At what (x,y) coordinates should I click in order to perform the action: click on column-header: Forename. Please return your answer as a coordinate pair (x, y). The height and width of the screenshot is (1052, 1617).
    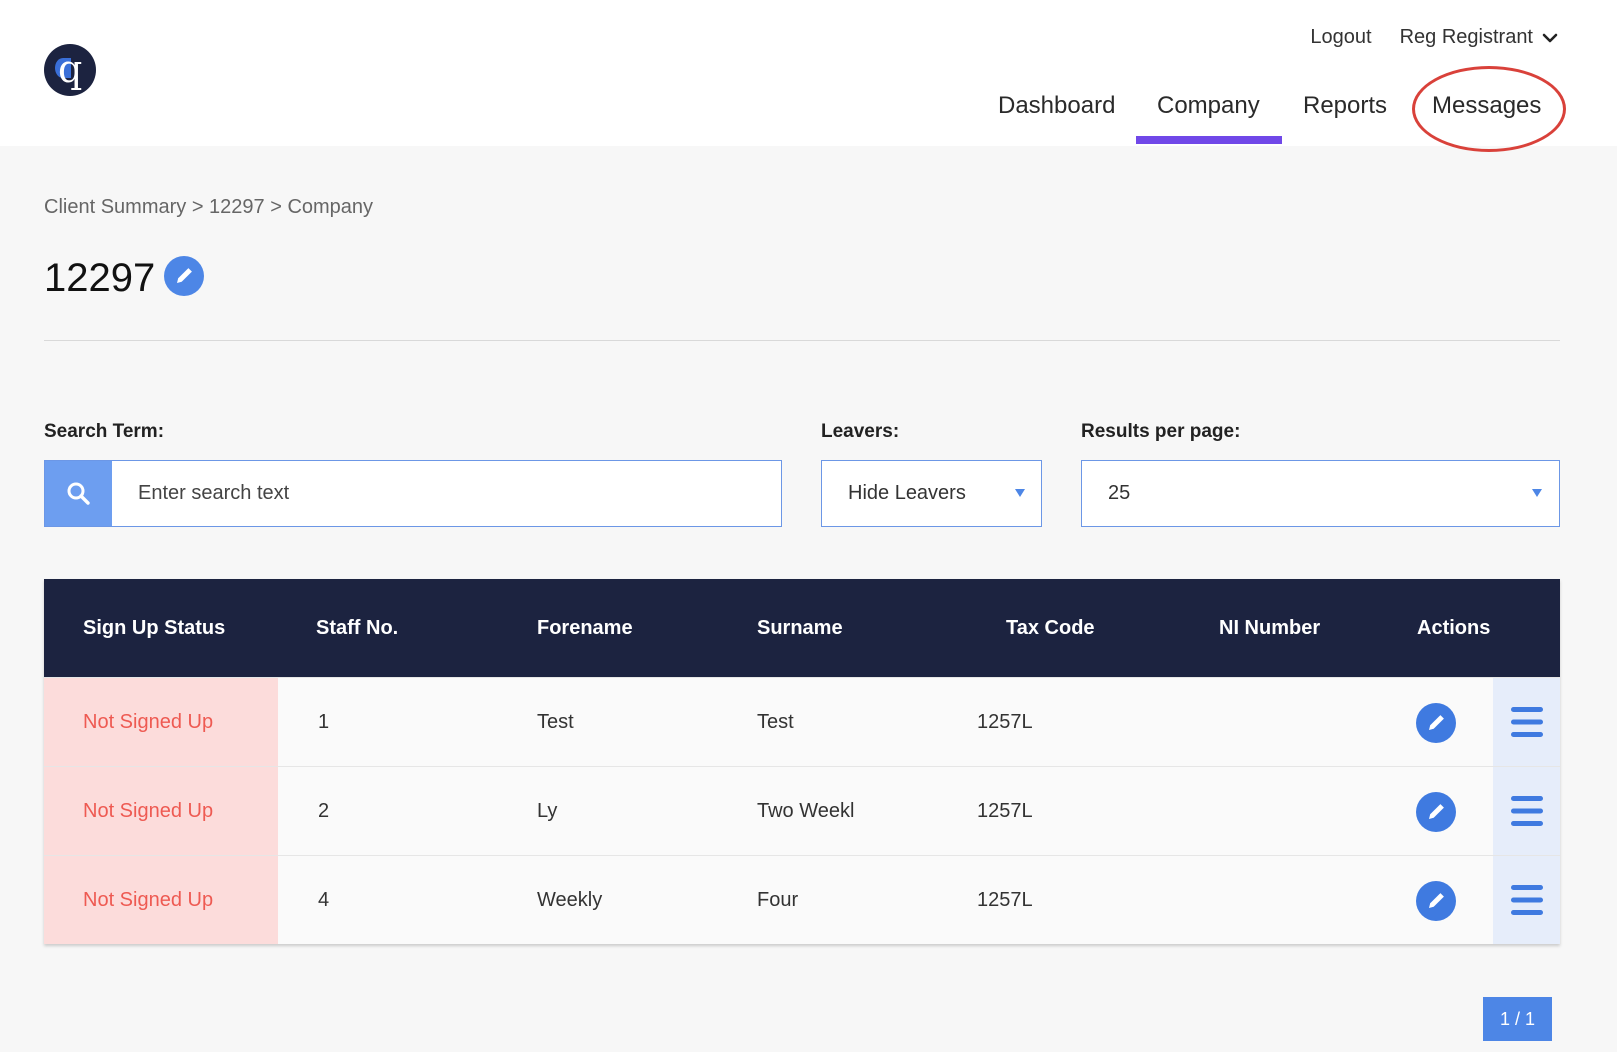
    Looking at the image, I should click on (585, 628).